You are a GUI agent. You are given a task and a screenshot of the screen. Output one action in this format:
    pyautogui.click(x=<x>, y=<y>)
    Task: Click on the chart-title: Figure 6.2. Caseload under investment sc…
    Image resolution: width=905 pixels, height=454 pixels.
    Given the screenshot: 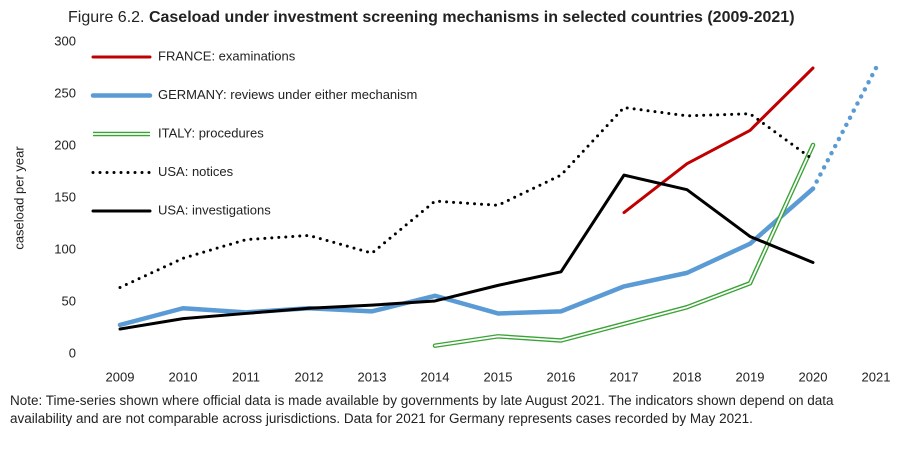 What is the action you would take?
    pyautogui.click(x=431, y=17)
    